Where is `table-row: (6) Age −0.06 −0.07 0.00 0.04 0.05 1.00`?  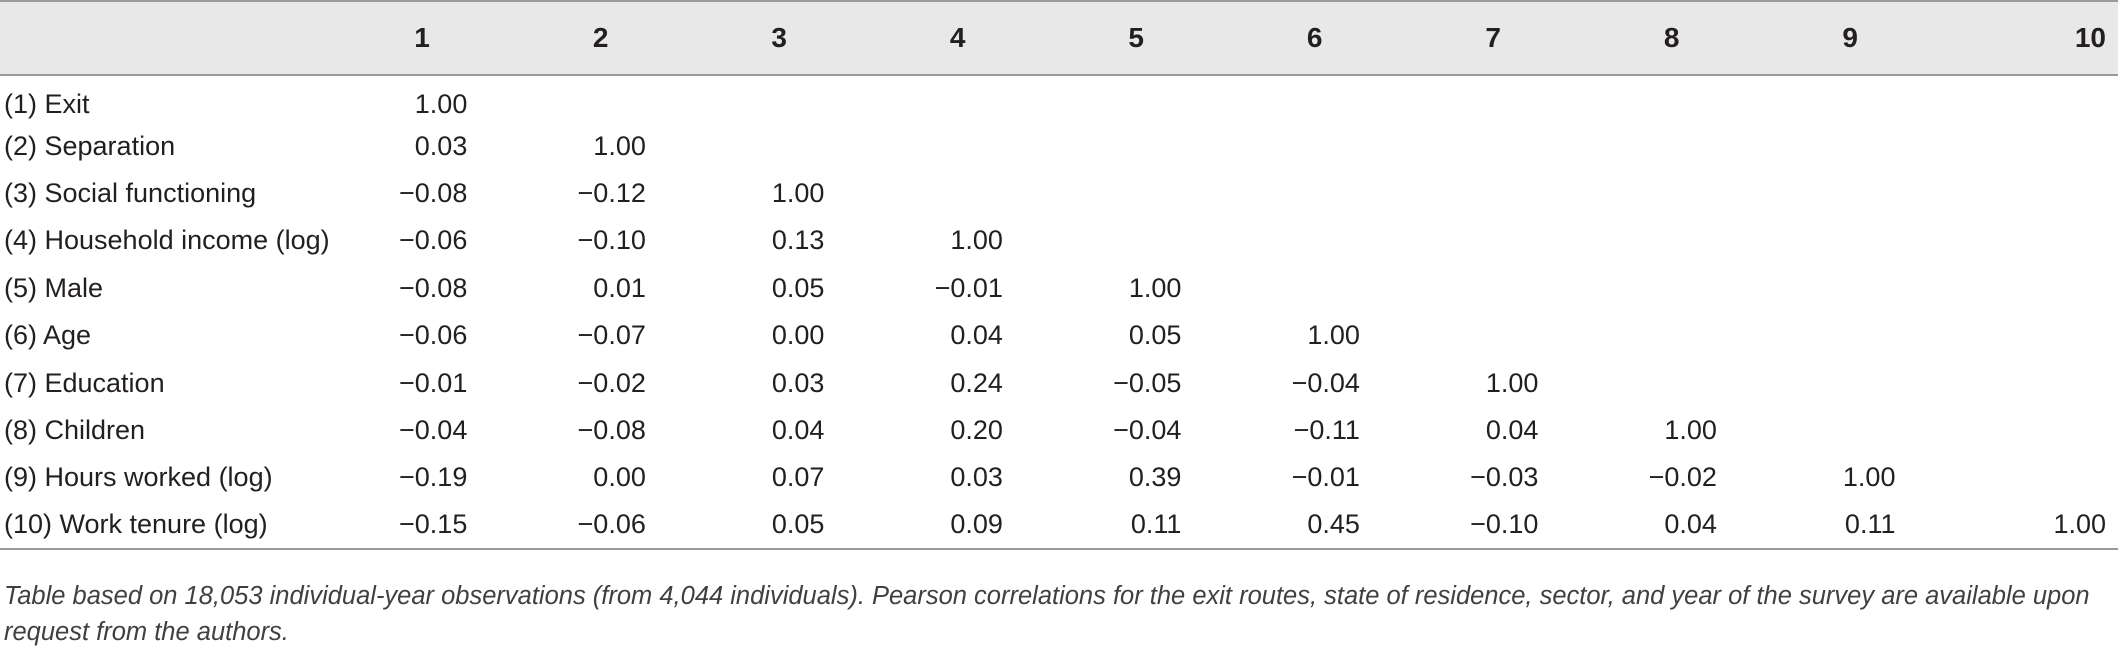
table-row: (6) Age −0.06 −0.07 0.00 0.04 0.05 1.00 is located at coordinates (1059, 335).